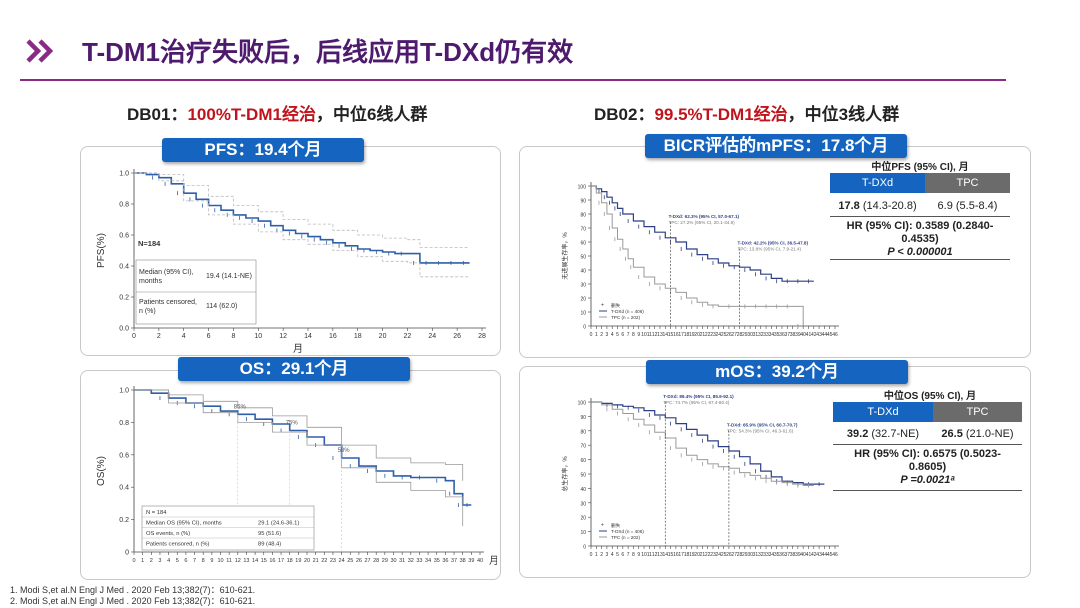  Describe the element at coordinates (277, 112) in the screenshot. I see `db01-subtitle: DB01：100%T-DM1经治，中位6线人群` at that location.